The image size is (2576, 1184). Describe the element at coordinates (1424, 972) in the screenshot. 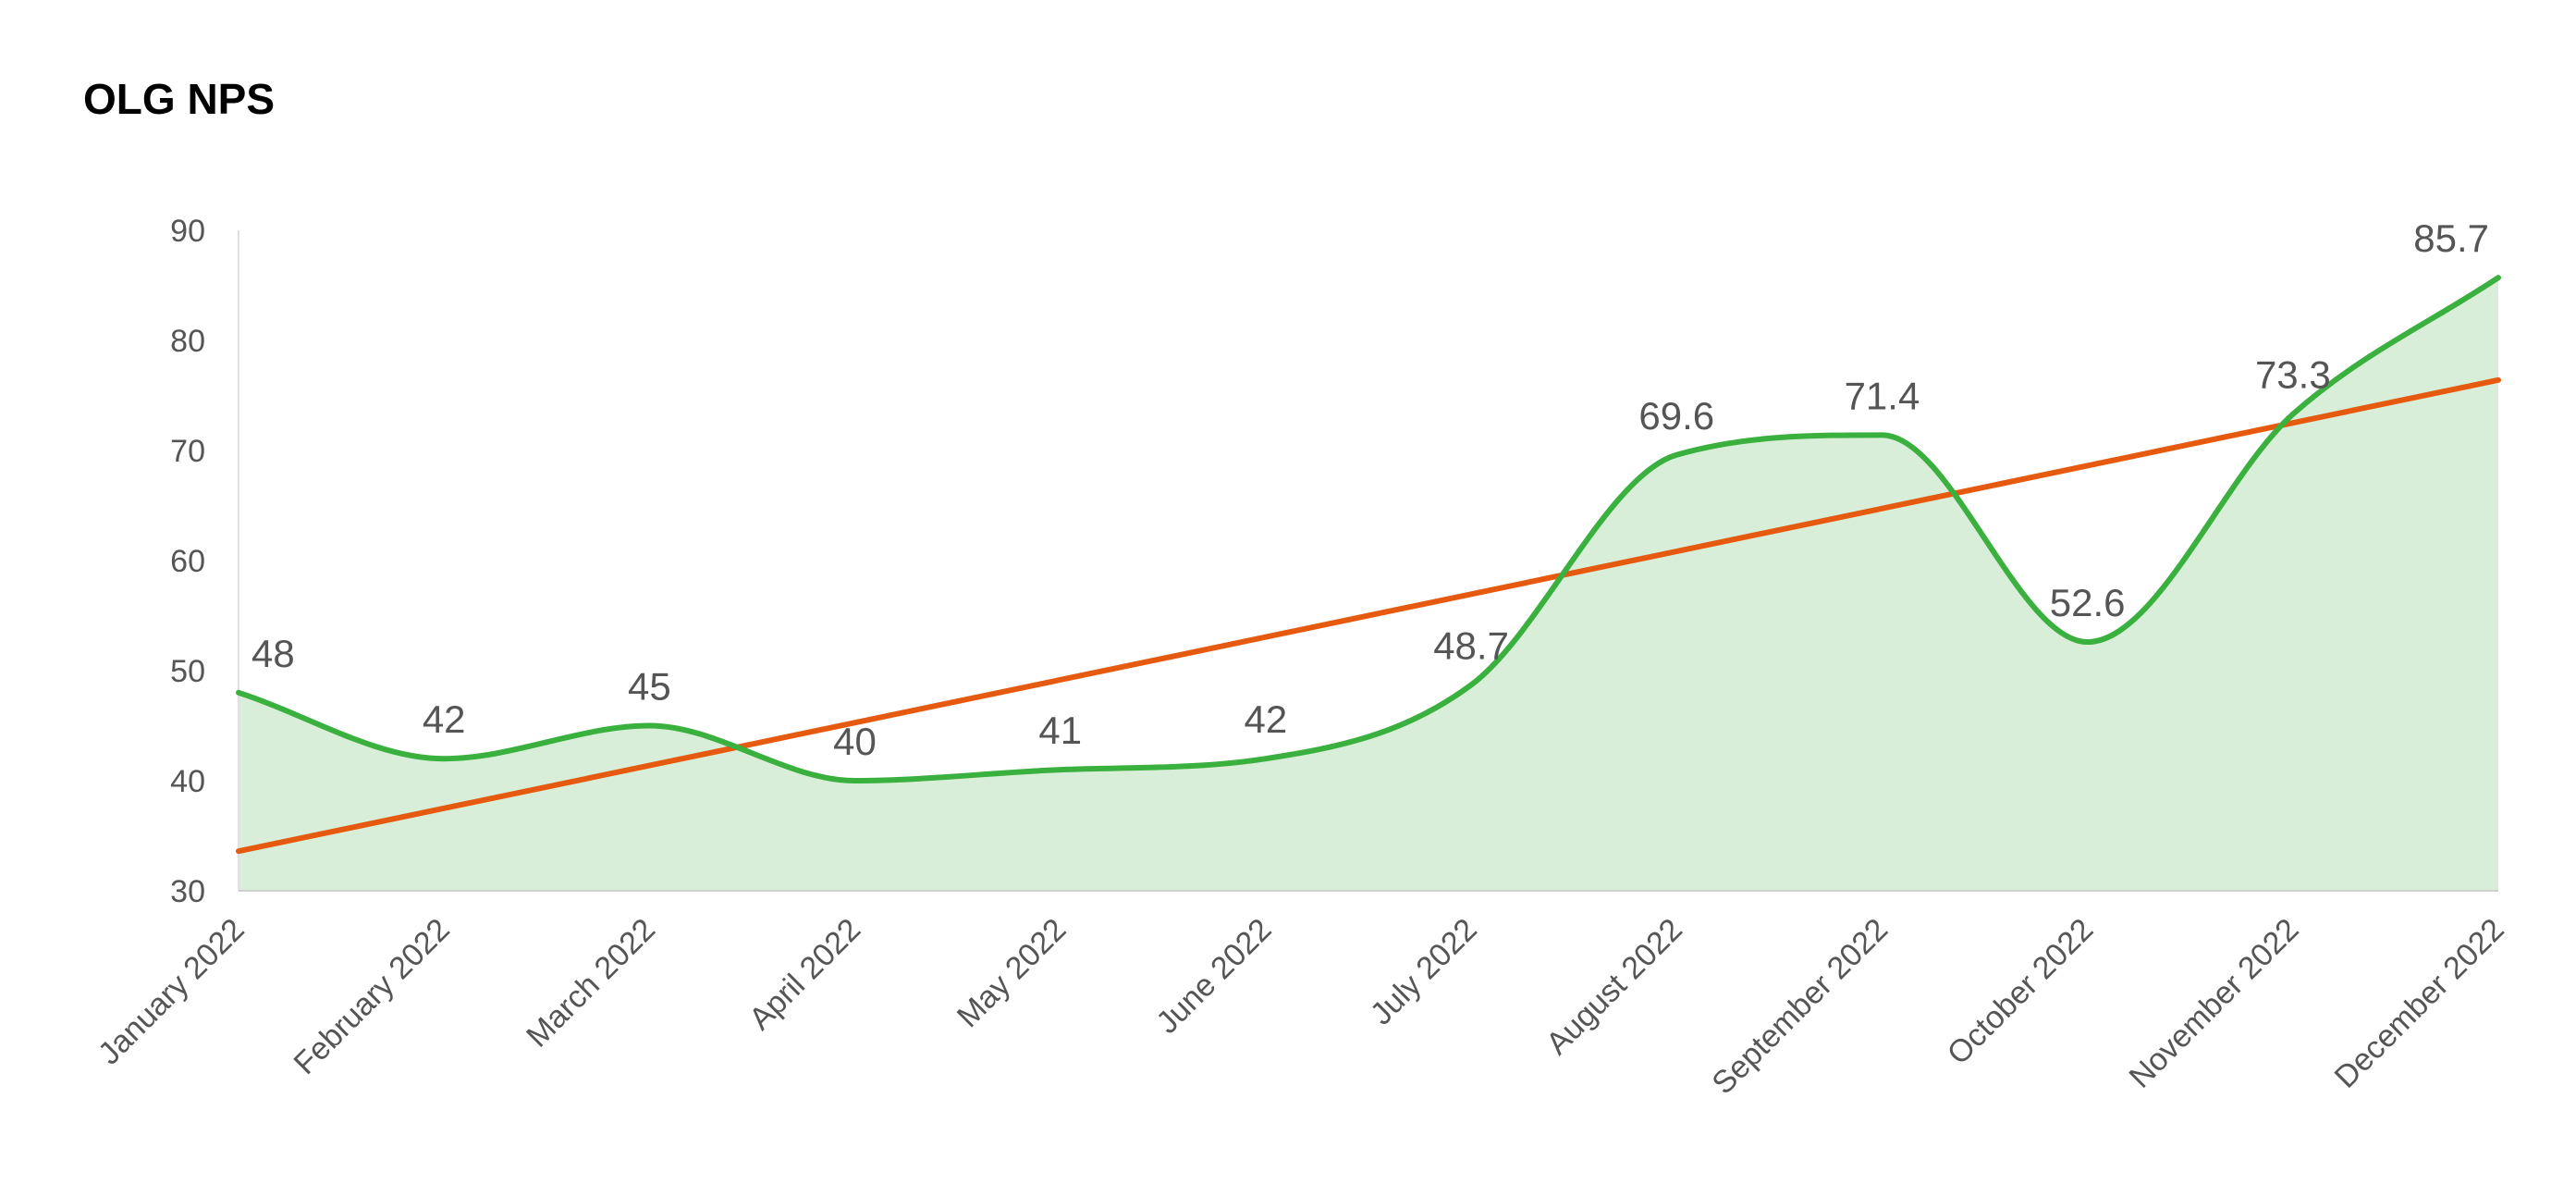

I see `x-tick-label: July 2022` at that location.